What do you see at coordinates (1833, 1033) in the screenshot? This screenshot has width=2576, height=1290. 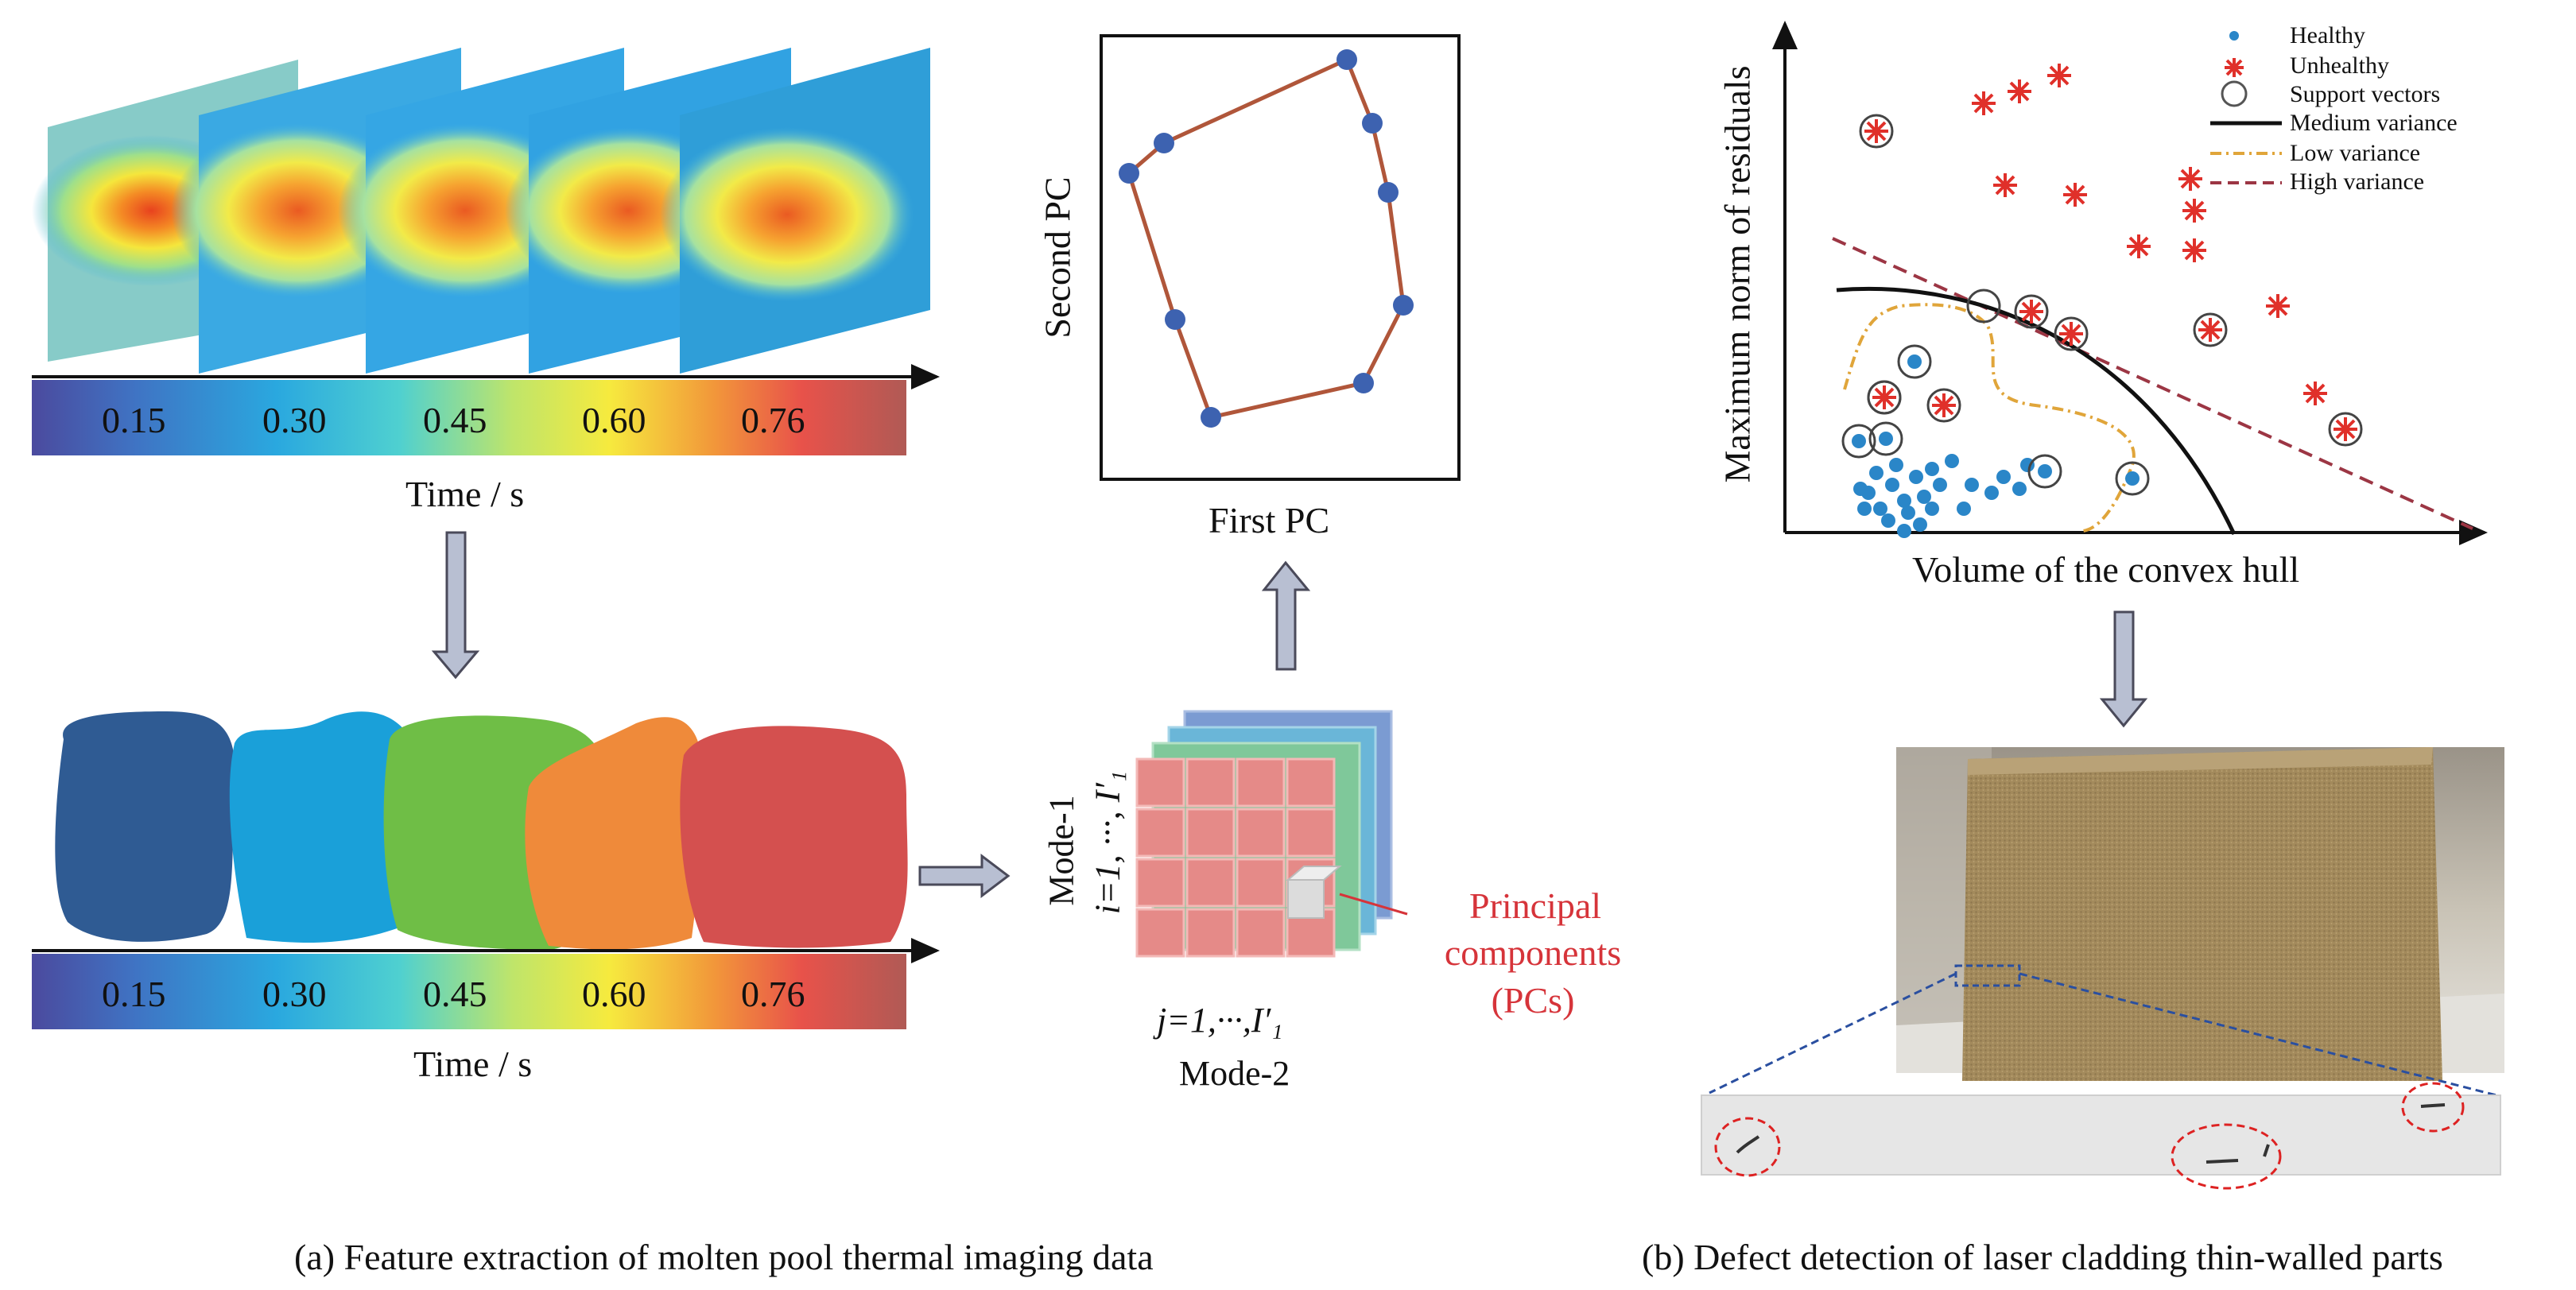 I see `zoom-line-left` at bounding box center [1833, 1033].